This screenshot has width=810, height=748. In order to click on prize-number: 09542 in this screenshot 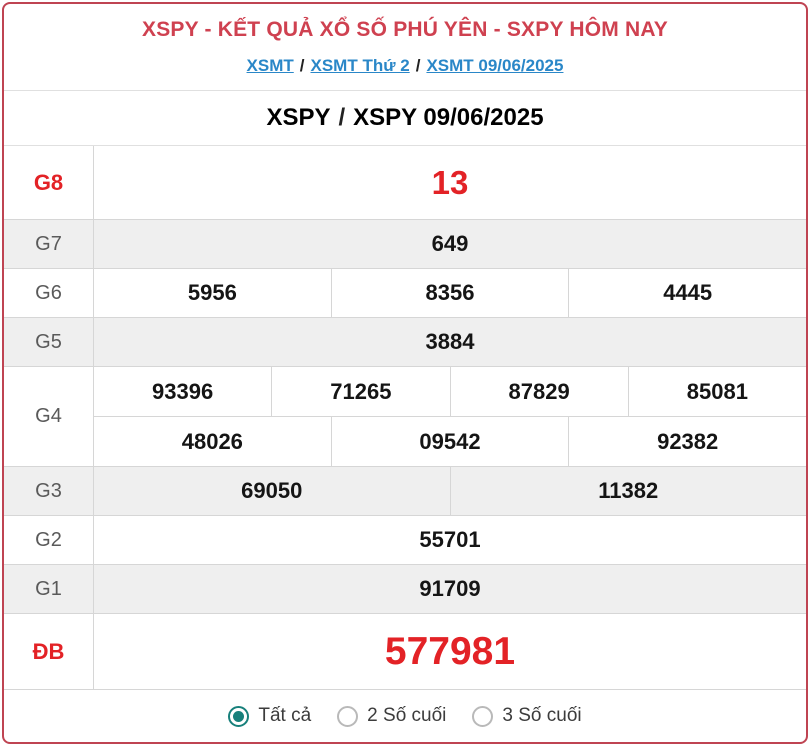, I will do `click(451, 441)`.